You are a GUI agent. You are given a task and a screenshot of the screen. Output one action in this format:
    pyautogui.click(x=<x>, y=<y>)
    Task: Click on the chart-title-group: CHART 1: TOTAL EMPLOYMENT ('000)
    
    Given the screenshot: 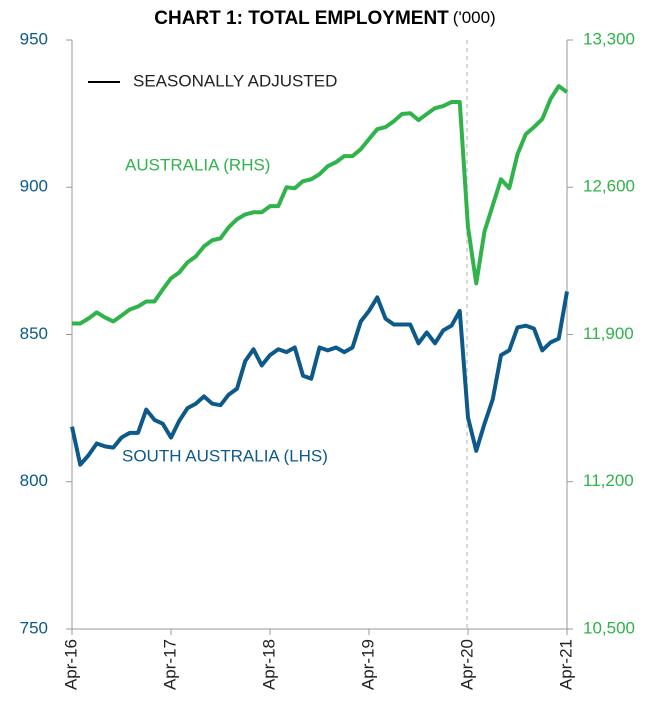 What is the action you would take?
    pyautogui.click(x=324, y=18)
    